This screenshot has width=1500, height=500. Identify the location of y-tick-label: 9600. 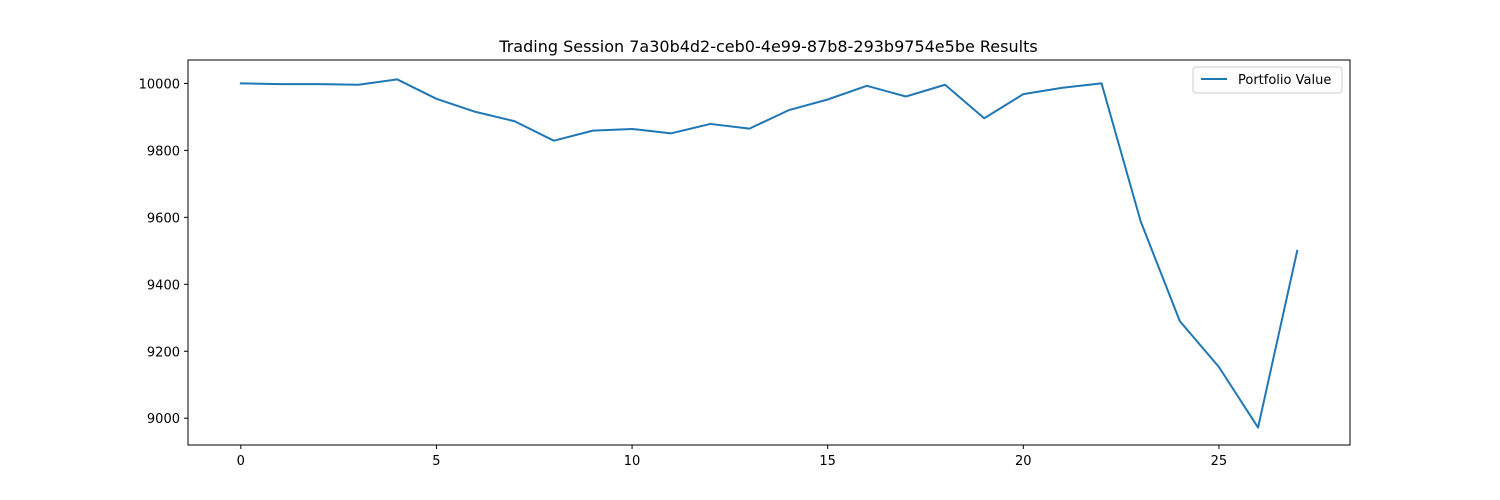
(163, 218).